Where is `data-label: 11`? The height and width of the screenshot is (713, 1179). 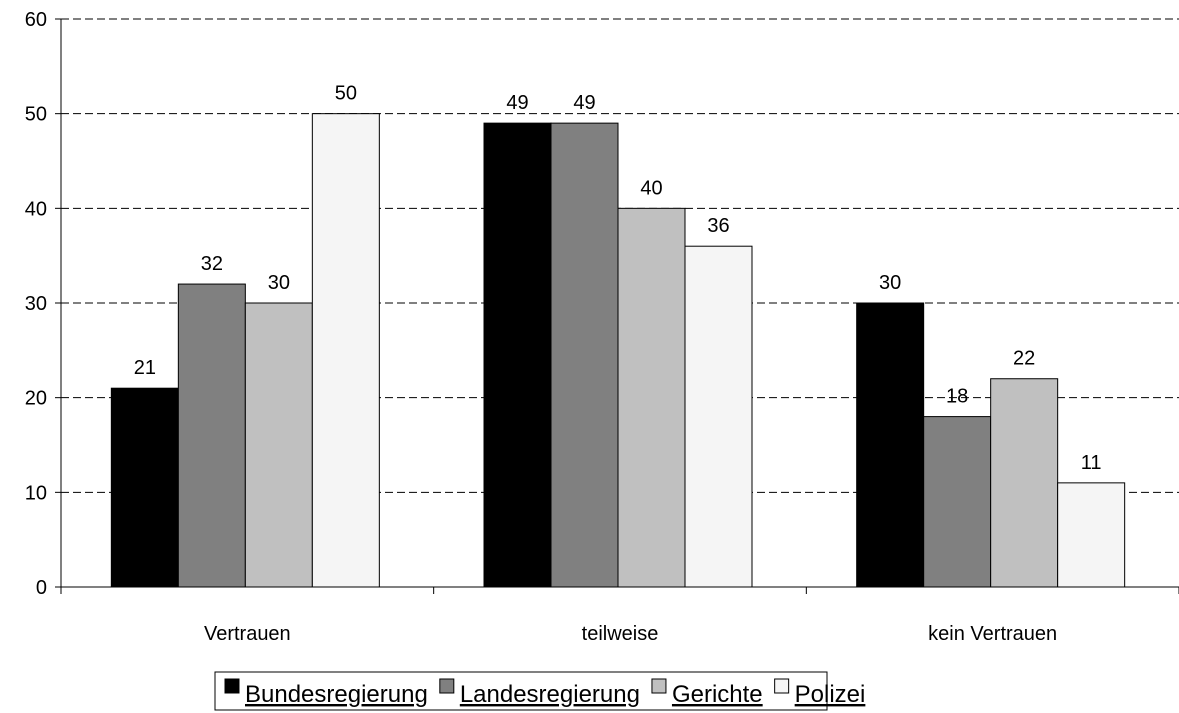
data-label: 11 is located at coordinates (1091, 463).